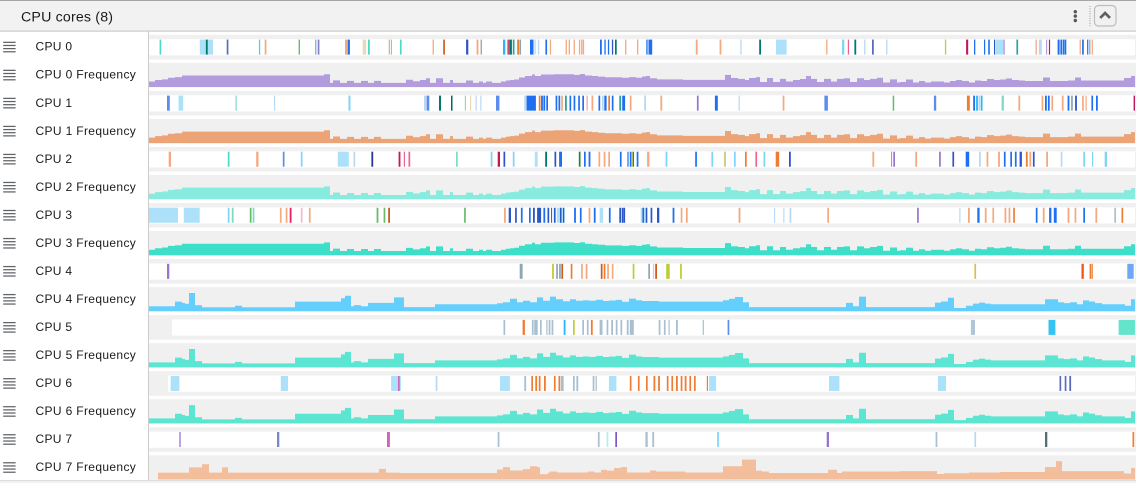 The width and height of the screenshot is (1136, 483). I want to click on svg-text: CPU 3, so click(54, 215).